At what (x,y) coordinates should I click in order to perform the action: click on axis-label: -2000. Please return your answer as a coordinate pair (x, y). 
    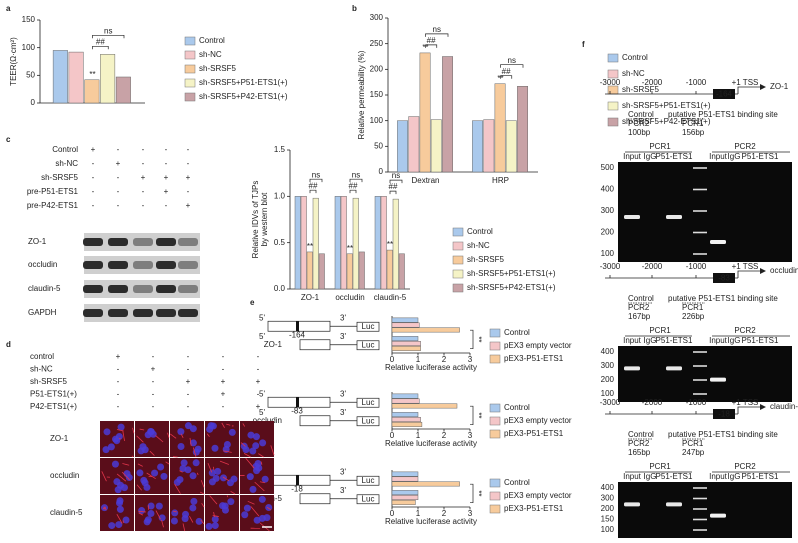
    Looking at the image, I should click on (652, 82).